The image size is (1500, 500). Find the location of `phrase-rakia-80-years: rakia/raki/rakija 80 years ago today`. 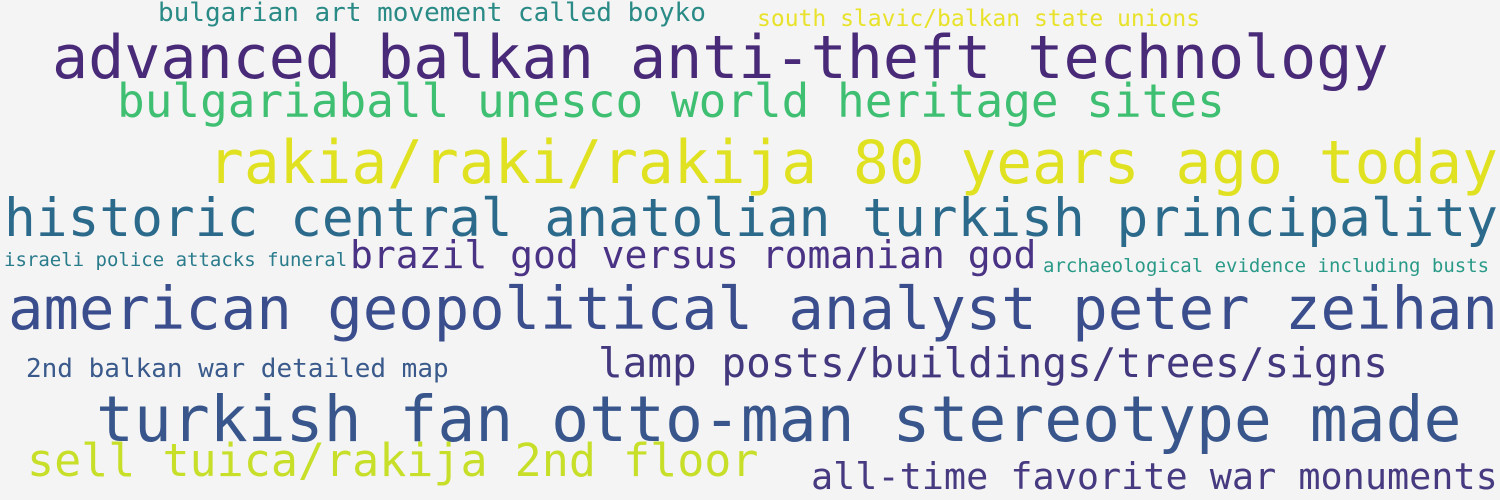

phrase-rakia-80-years: rakia/raki/rakija 80 years ago today is located at coordinates (853, 163).